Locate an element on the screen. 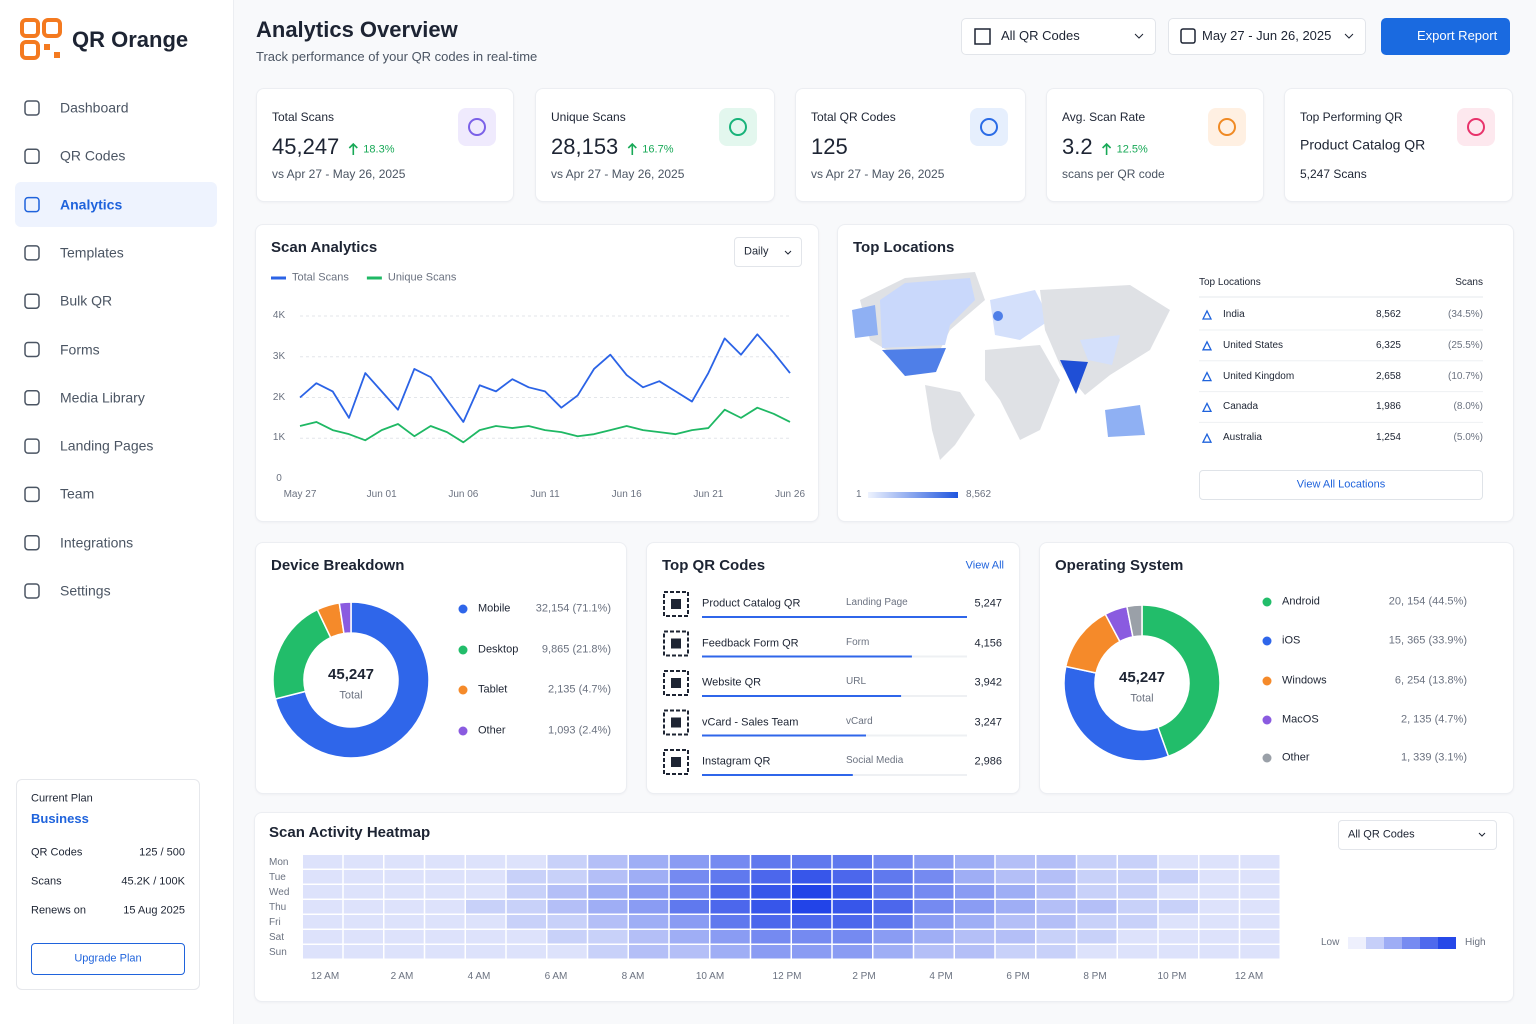 The height and width of the screenshot is (1024, 1536). filter-label: All QR Codes is located at coordinates (1040, 36).